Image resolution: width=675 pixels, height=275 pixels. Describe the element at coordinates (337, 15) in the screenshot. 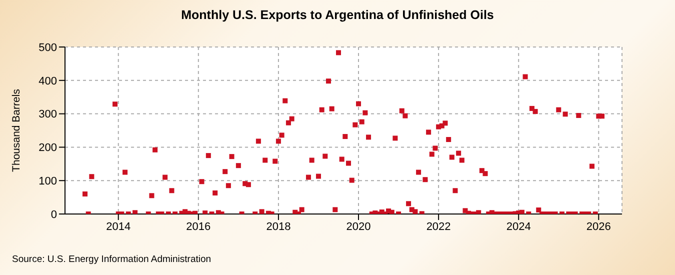

I see `chart-title: Monthly U.S. Exports to Argentina of Unfinished Oils` at that location.